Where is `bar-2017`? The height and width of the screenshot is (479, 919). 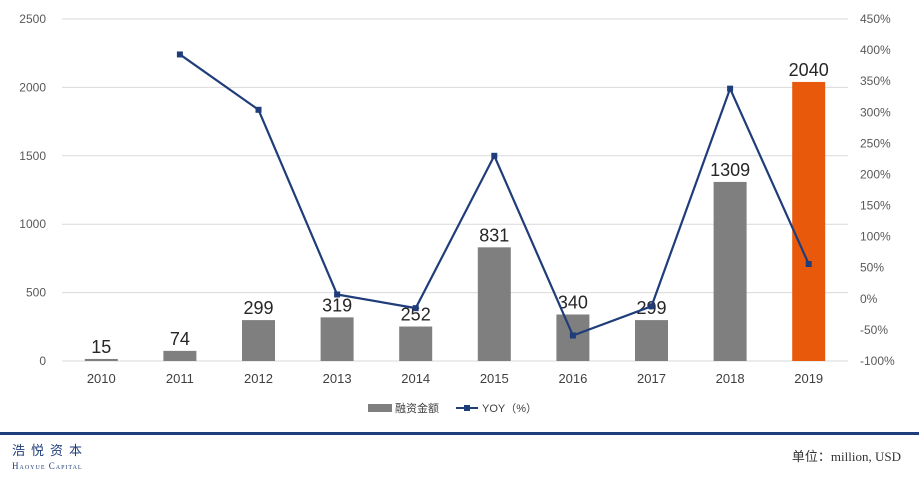
bar-2017 is located at coordinates (651, 340).